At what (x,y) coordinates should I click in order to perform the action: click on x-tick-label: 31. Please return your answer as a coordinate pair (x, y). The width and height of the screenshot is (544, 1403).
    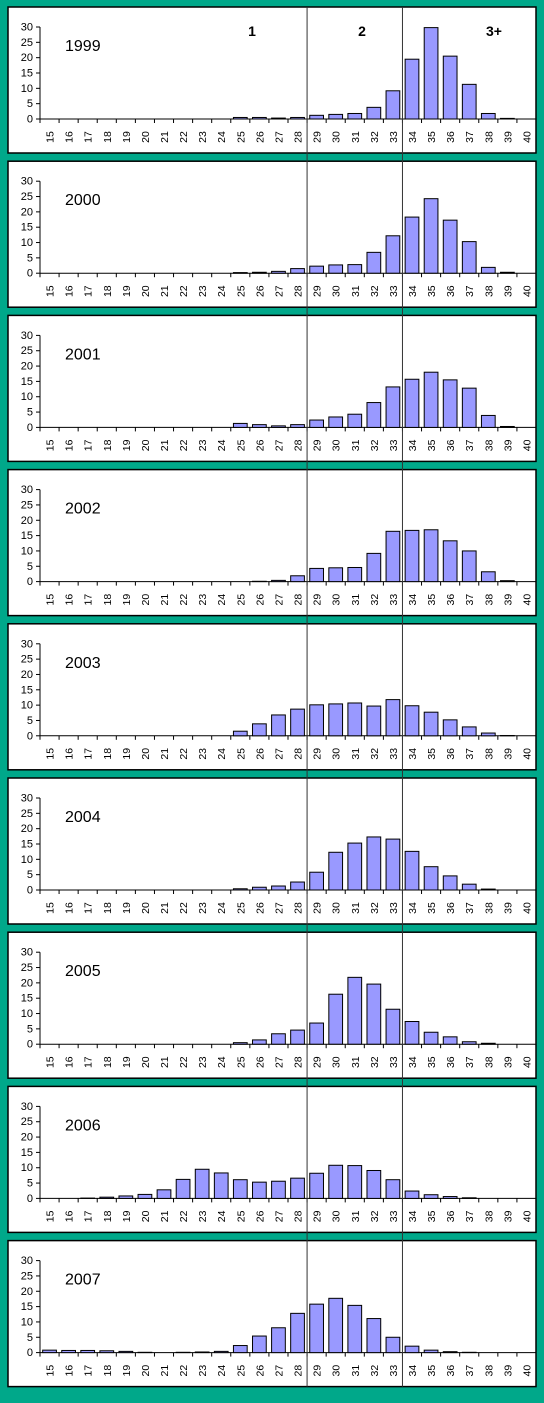
    Looking at the image, I should click on (356, 1062).